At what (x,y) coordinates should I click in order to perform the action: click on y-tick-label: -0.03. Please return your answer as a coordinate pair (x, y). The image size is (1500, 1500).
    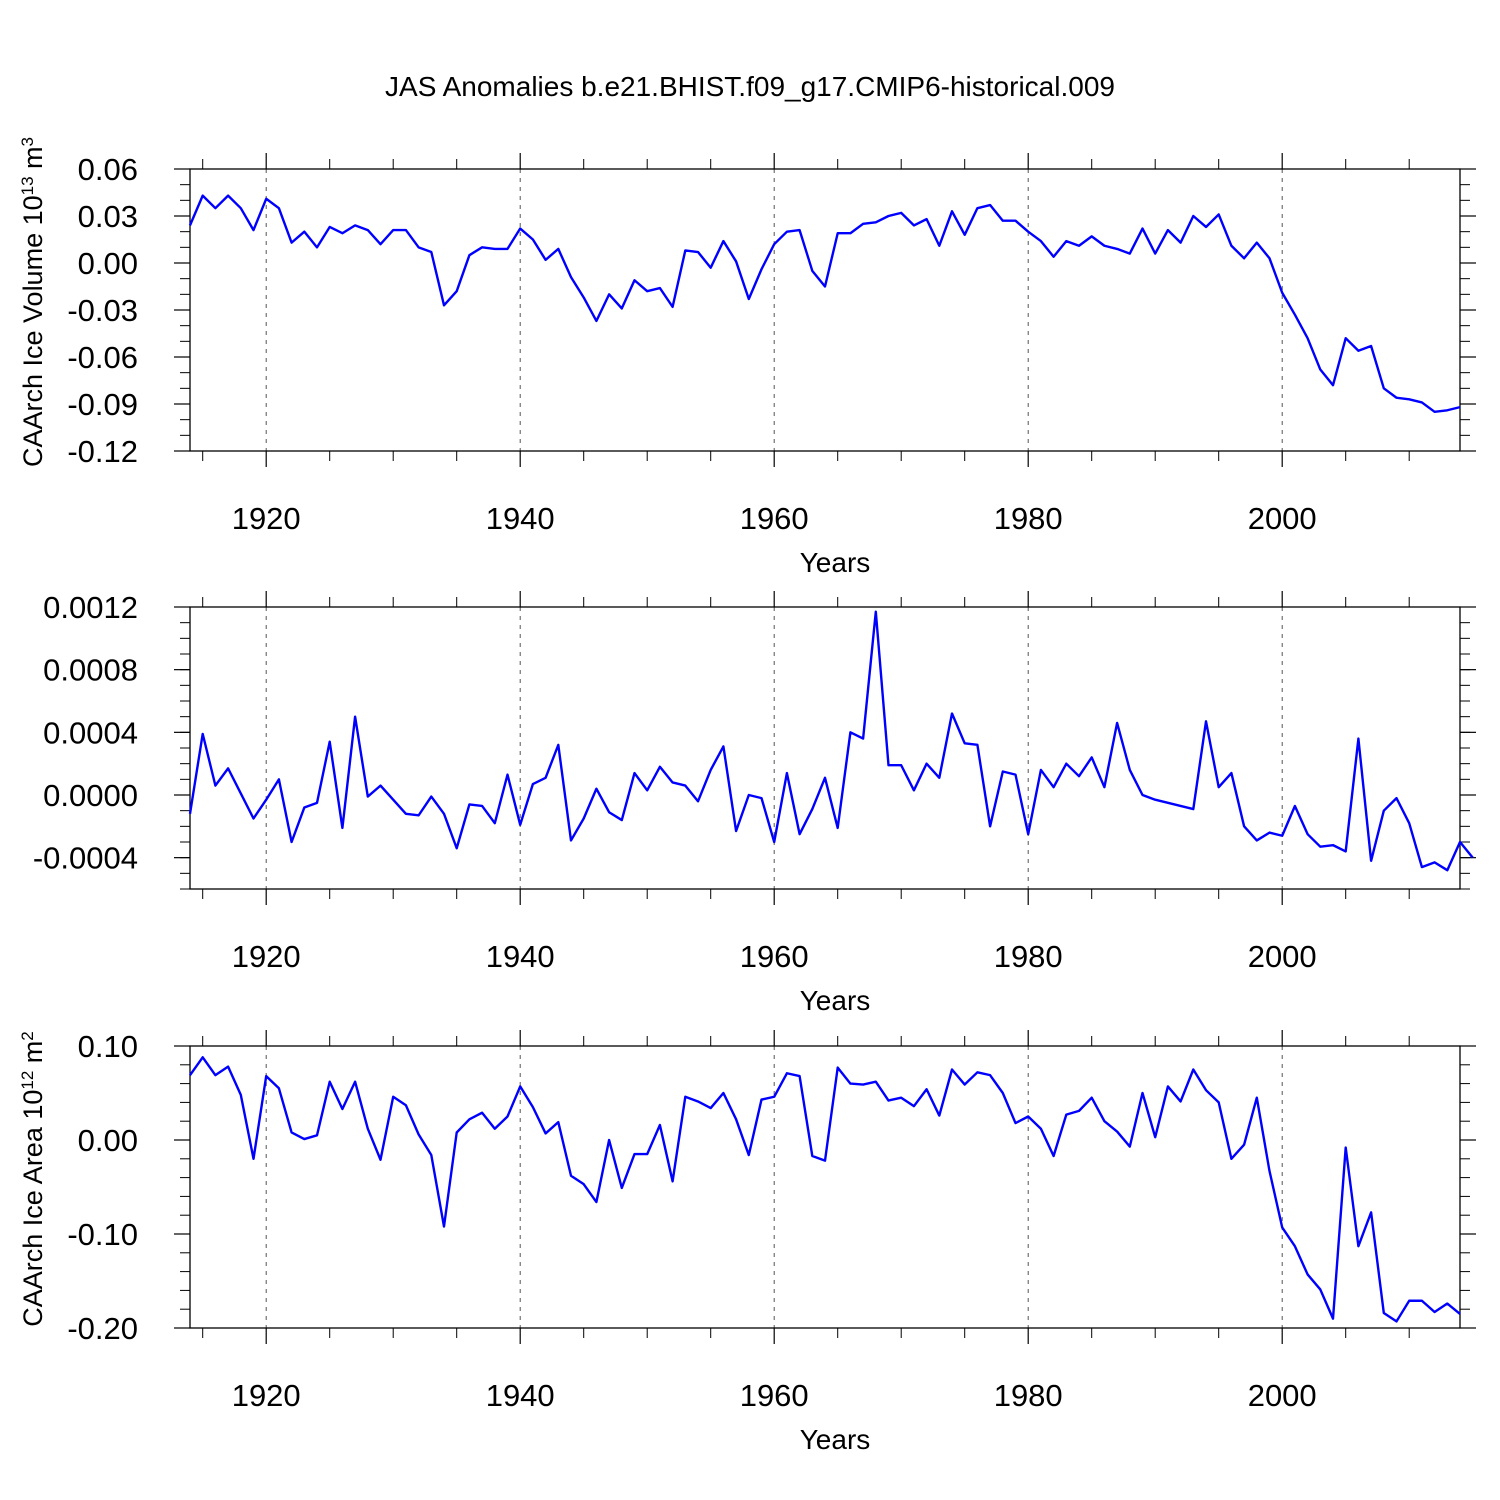
    Looking at the image, I should click on (102, 310).